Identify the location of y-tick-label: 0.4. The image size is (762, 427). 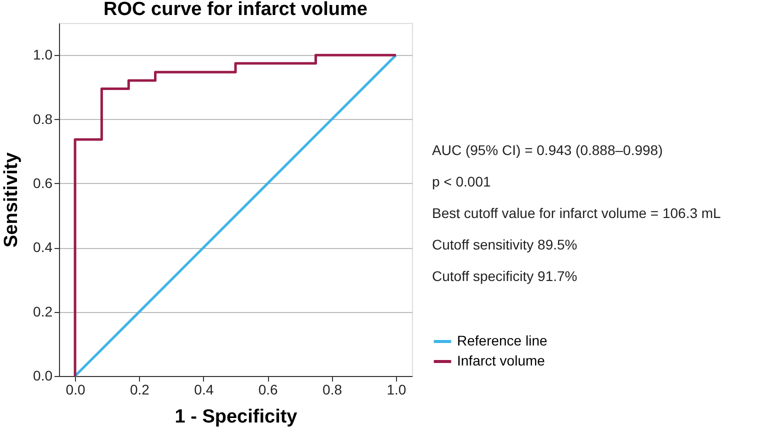
(43, 247).